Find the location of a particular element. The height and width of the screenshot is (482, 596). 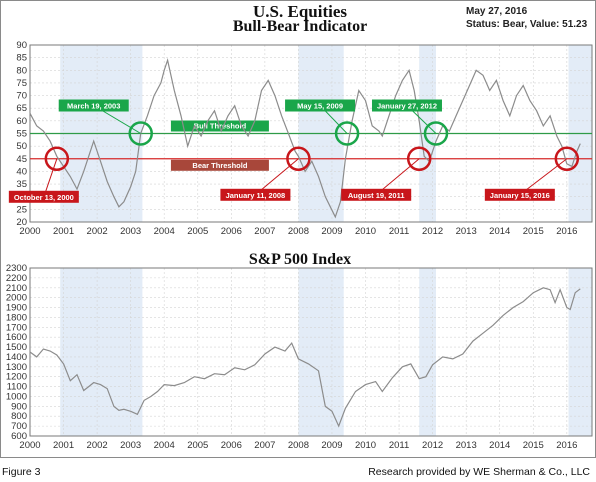

sp500-y-tick-label: 1200 is located at coordinates (16, 377).